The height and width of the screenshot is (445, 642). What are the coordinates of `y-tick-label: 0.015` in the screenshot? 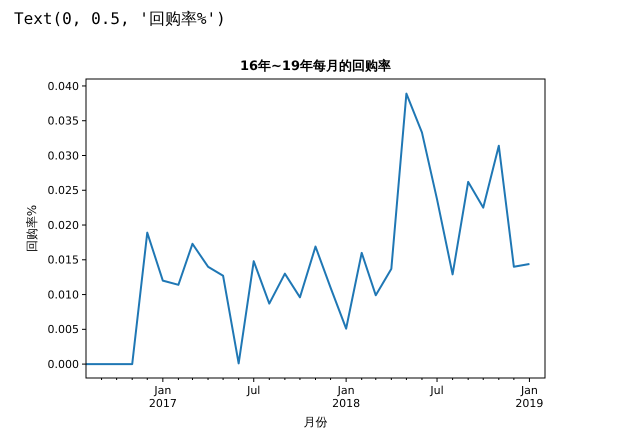 It's located at (63, 260).